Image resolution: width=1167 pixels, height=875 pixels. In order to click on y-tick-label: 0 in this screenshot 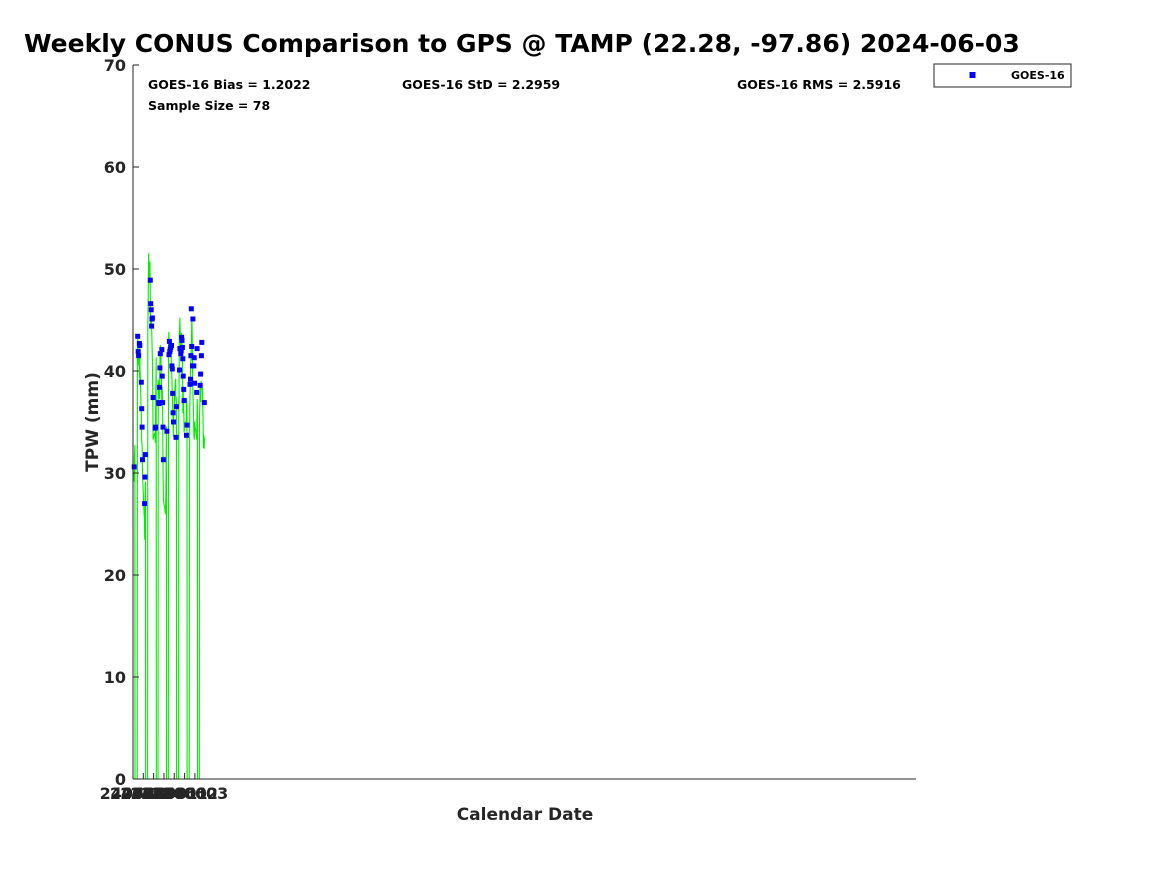, I will do `click(120, 779)`.